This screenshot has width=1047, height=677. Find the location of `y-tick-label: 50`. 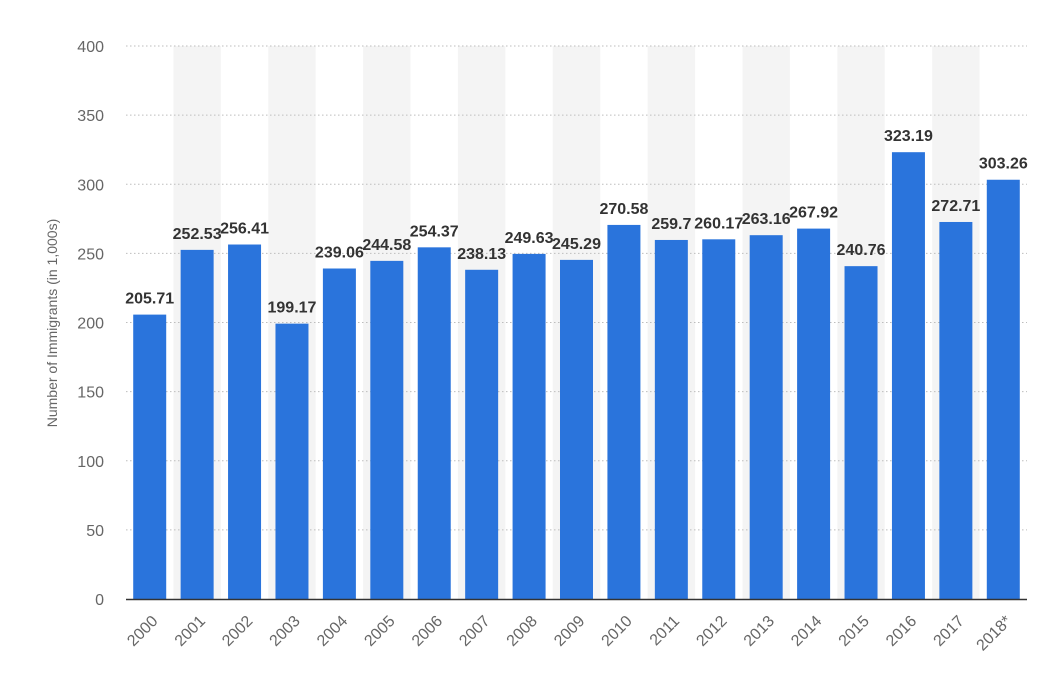

y-tick-label: 50 is located at coordinates (95, 531).